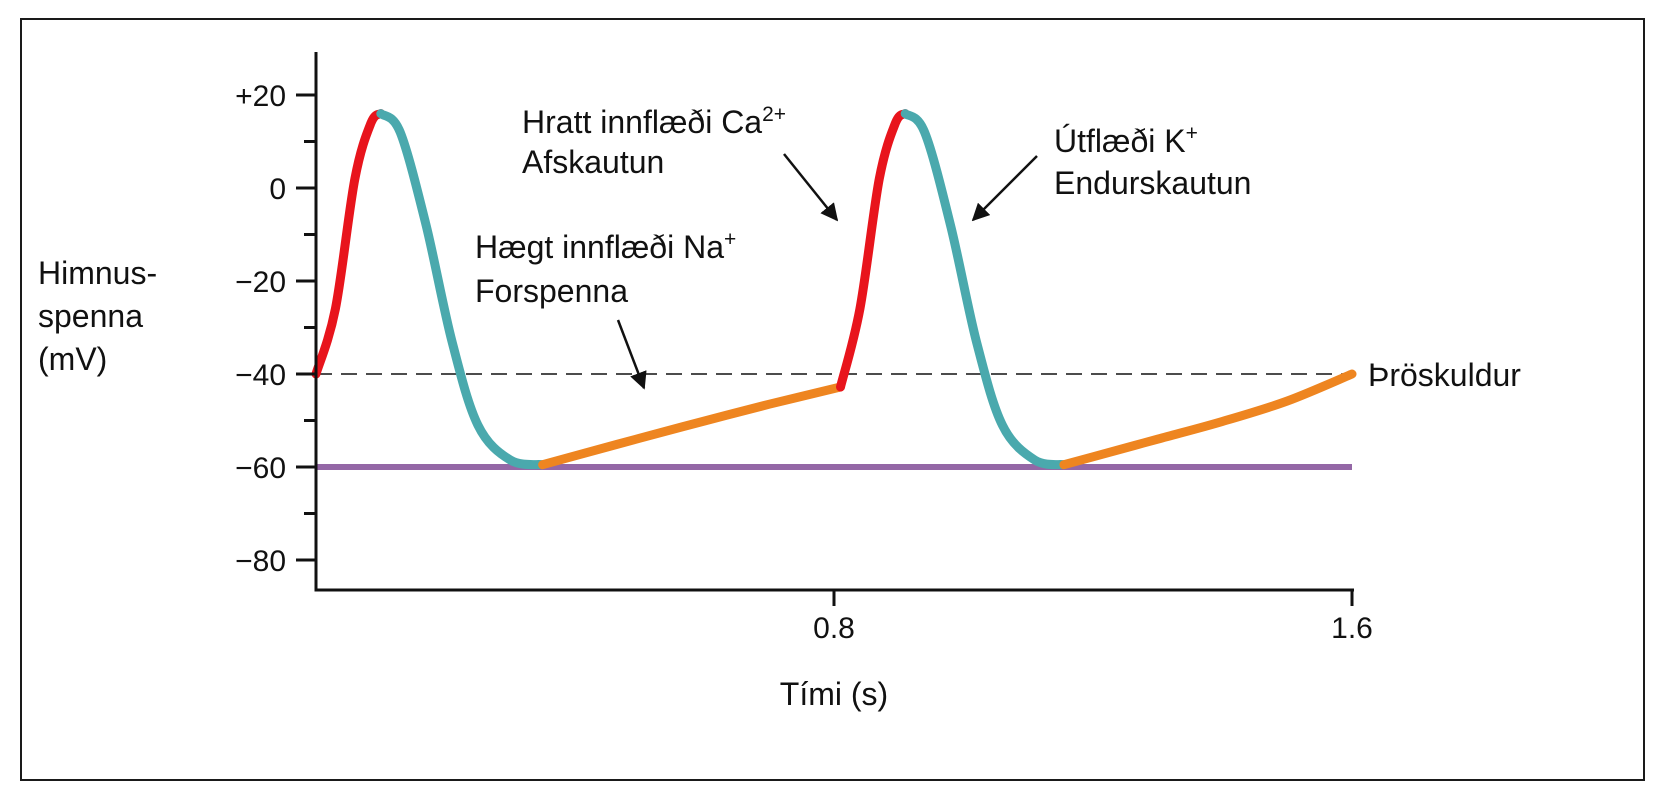 Image resolution: width=1667 pixels, height=800 pixels. I want to click on y-axis-label: Himnus- spenna (mV), so click(97, 316).